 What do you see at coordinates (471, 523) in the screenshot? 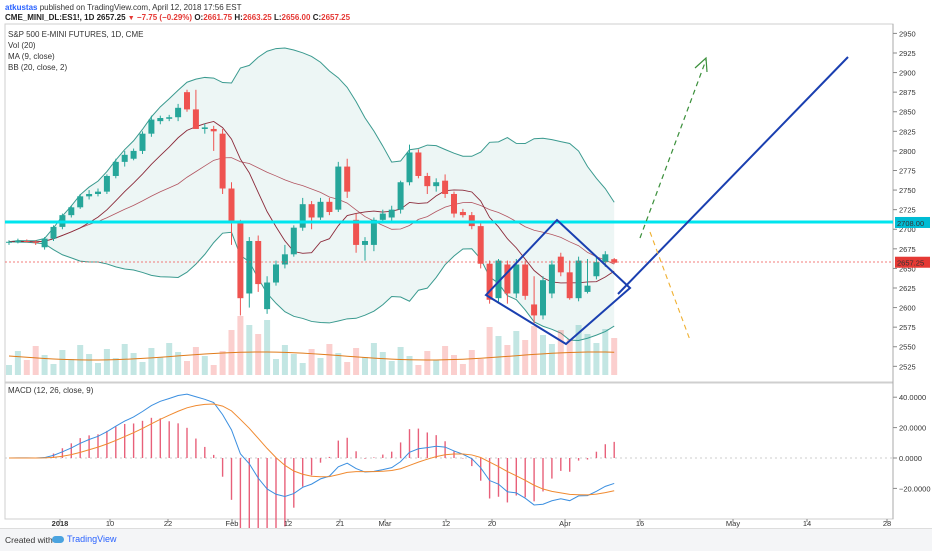
I see `time-axis-labels: 2018 10 22 Feb 12 21 Mar 12 20 Apr 16 May 14 28` at bounding box center [471, 523].